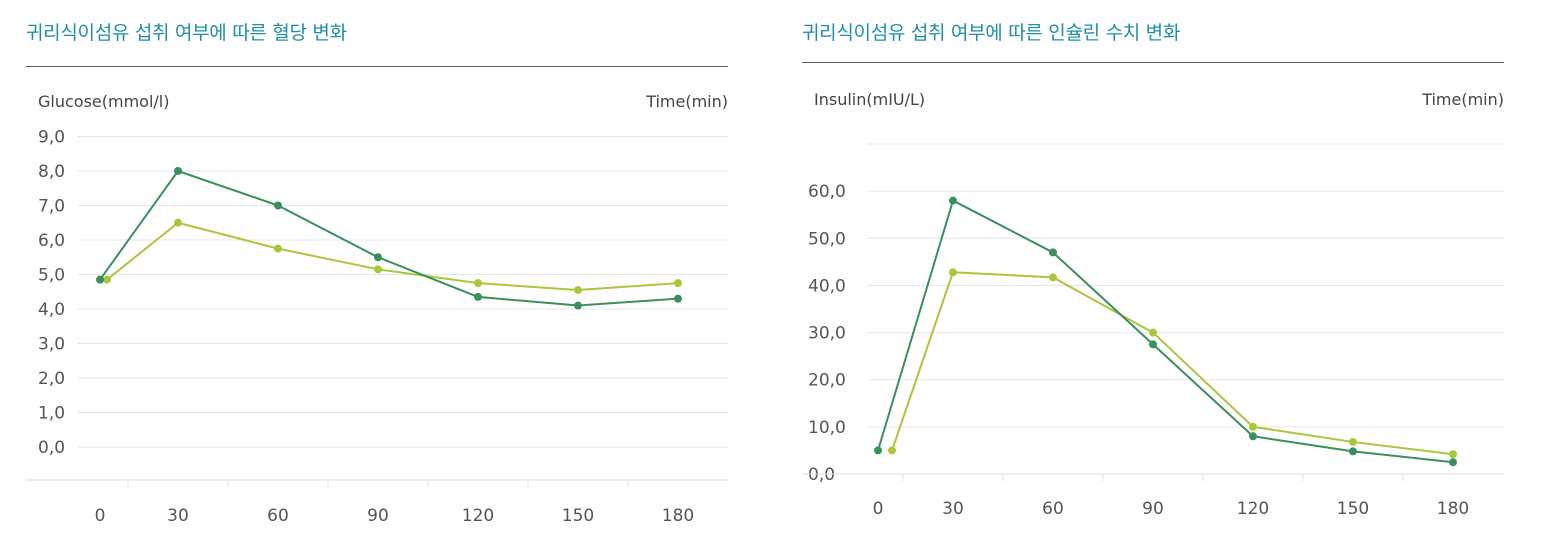 The width and height of the screenshot is (1542, 544). I want to click on insulin-y-tick-label: 40,0, so click(827, 286).